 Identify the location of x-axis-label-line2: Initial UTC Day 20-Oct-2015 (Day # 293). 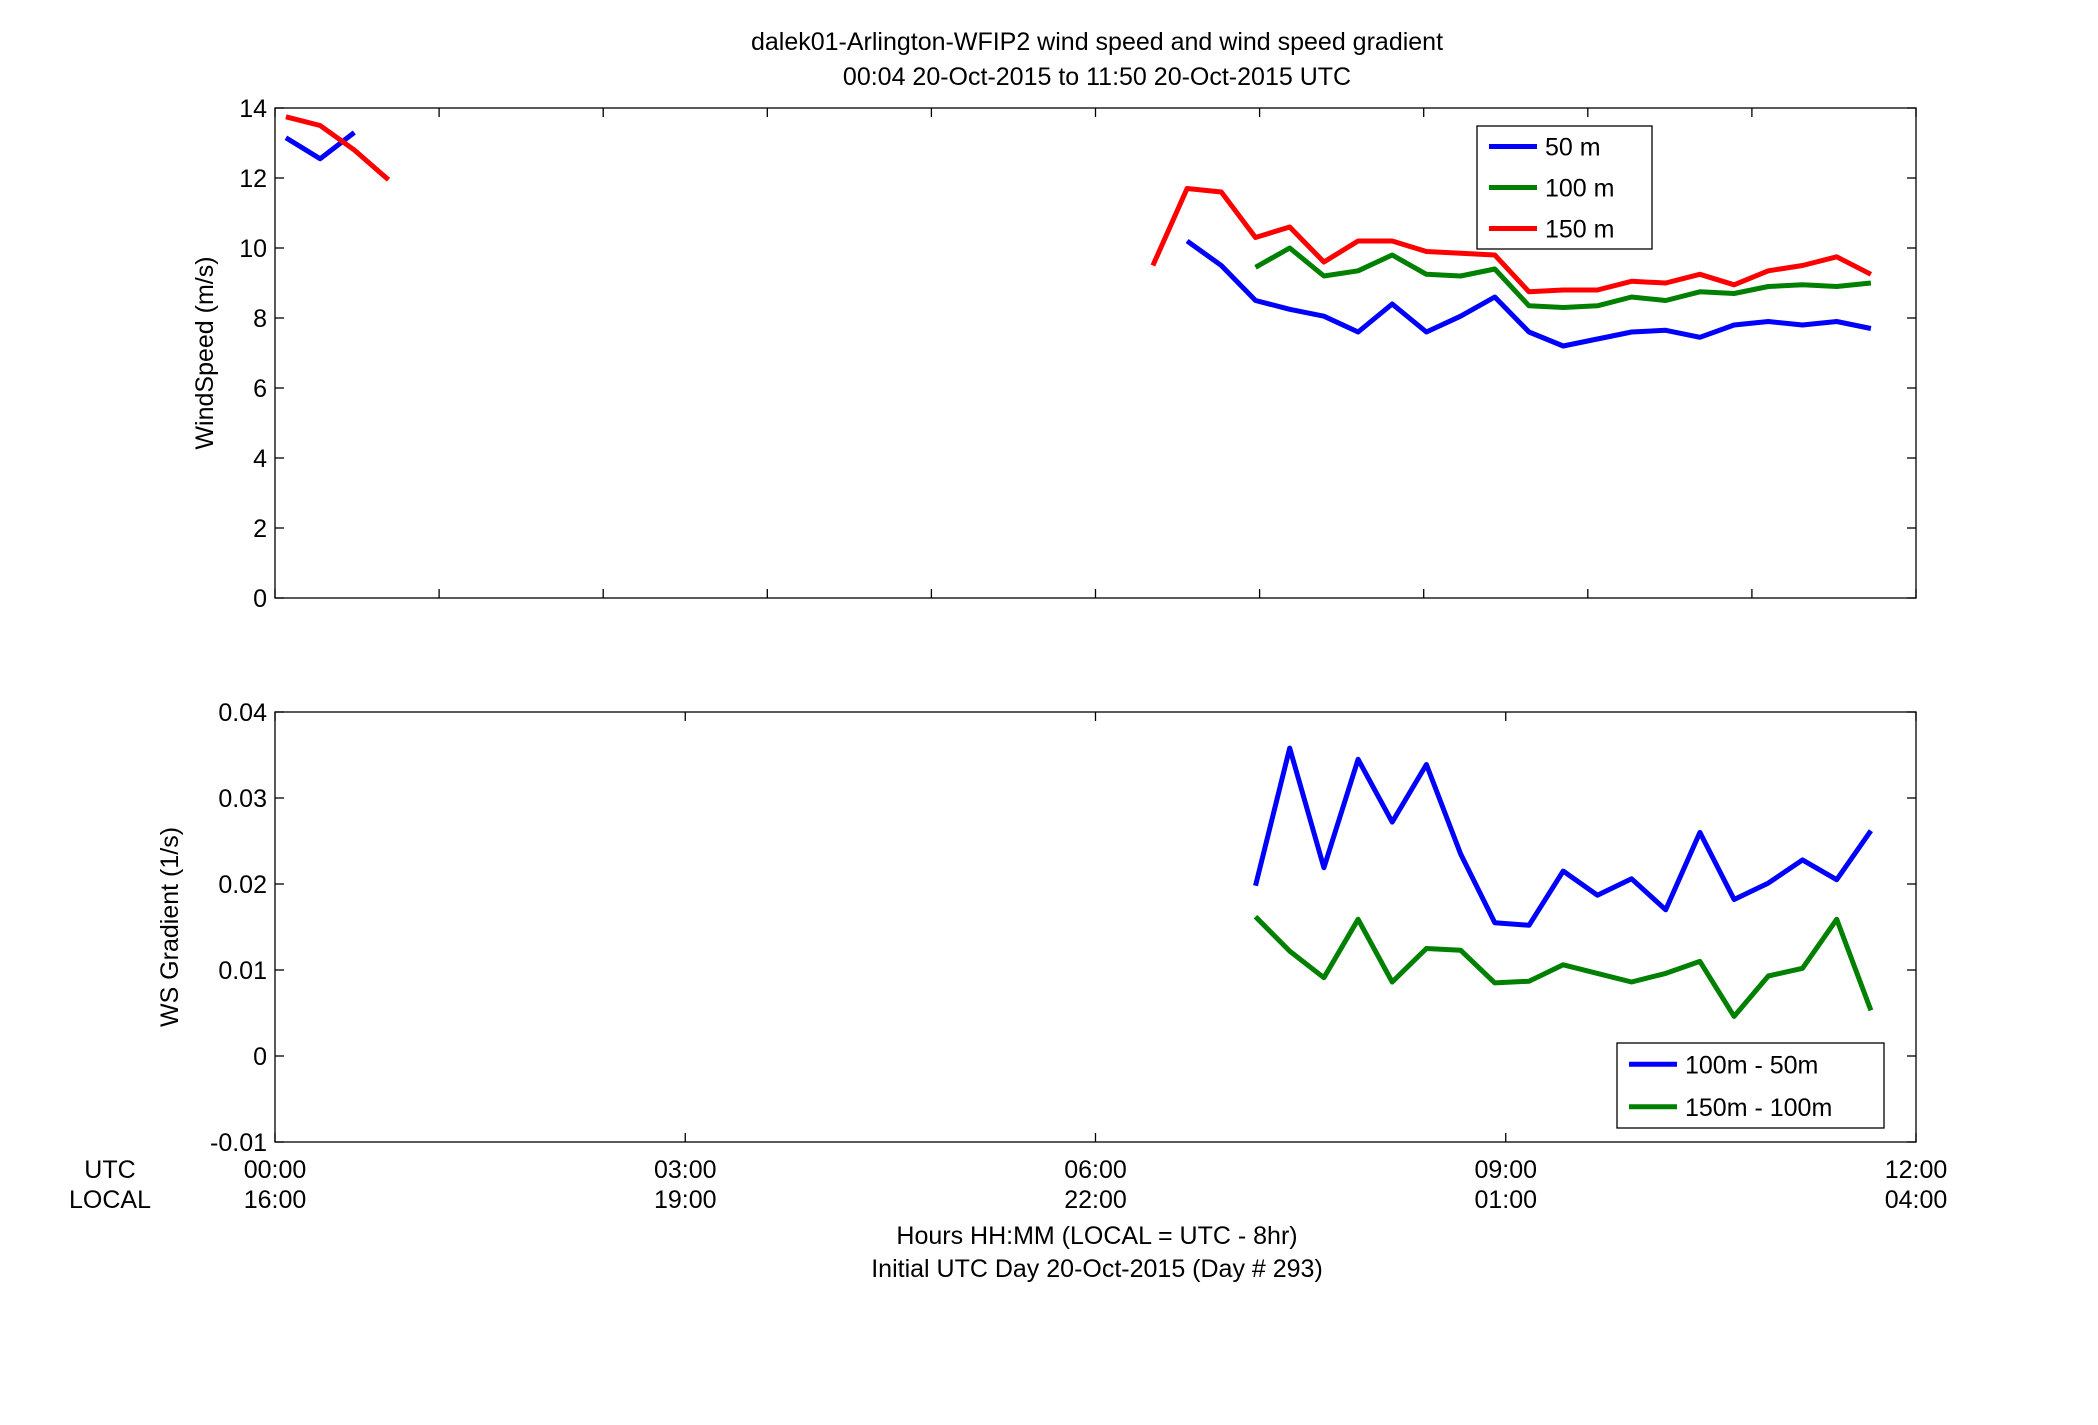
(1097, 1269).